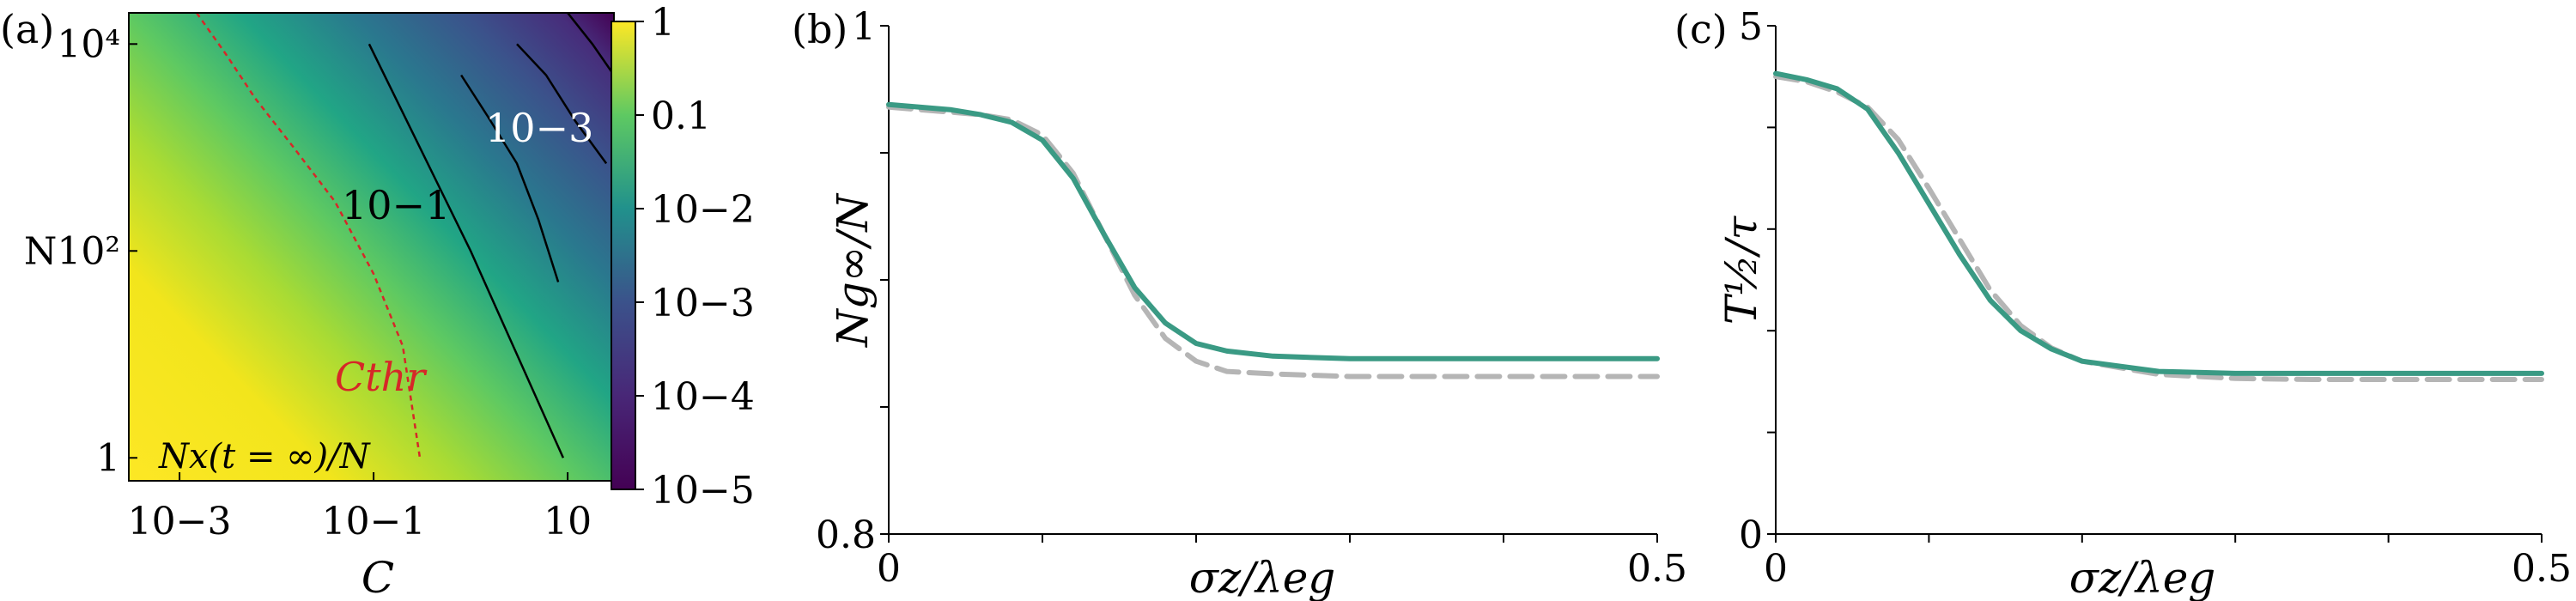 The image size is (2576, 601). Describe the element at coordinates (623, 255) in the screenshot. I see `colorbar` at that location.